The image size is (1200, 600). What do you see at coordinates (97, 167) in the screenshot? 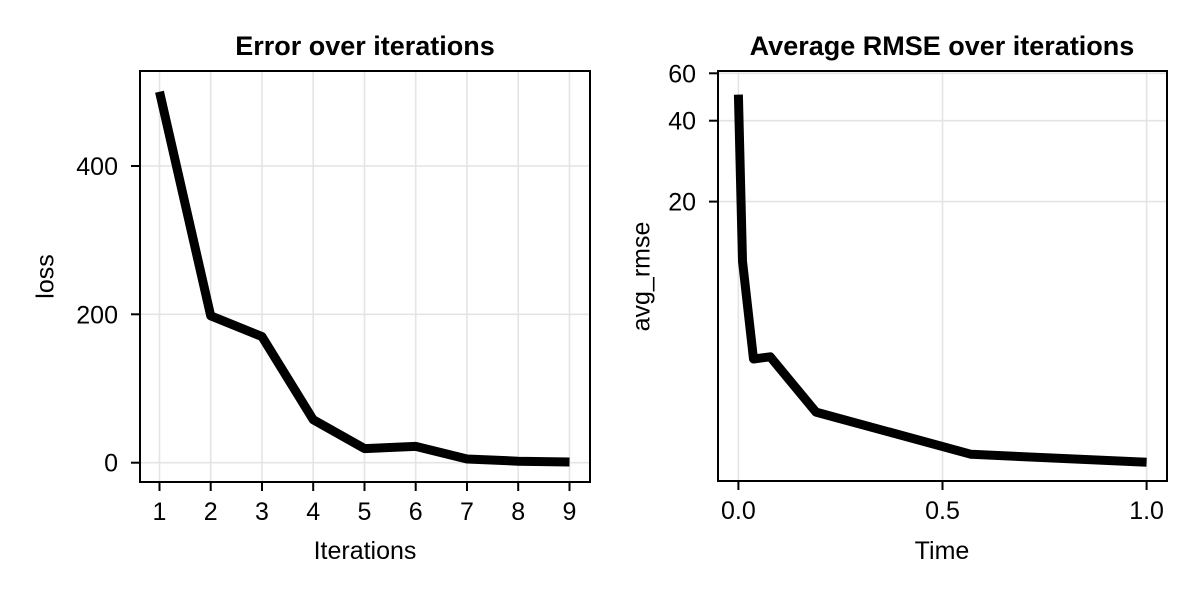
I see `y-tick-label: 400` at bounding box center [97, 167].